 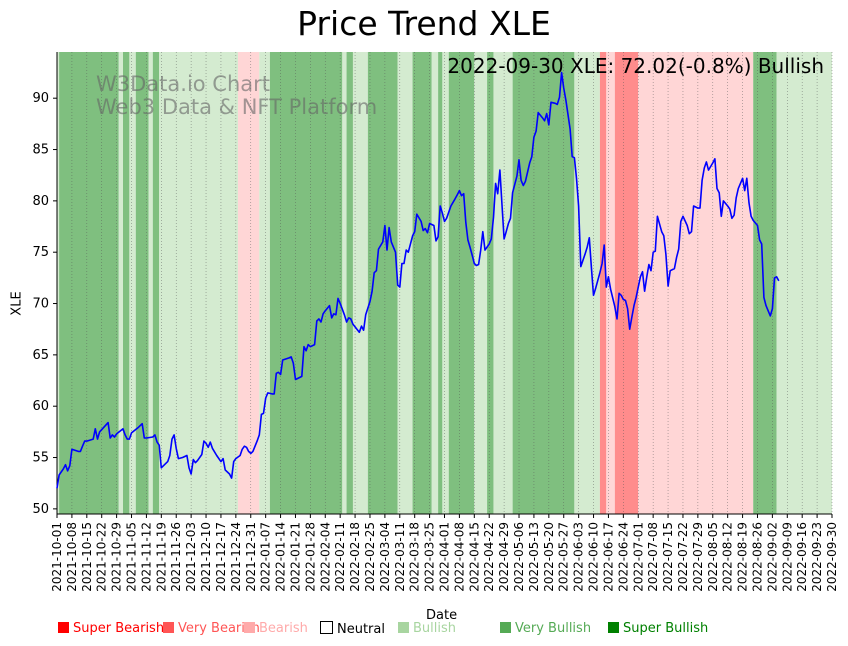 I want to click on x-tick-label: 2022-01-07, so click(x=266, y=557).